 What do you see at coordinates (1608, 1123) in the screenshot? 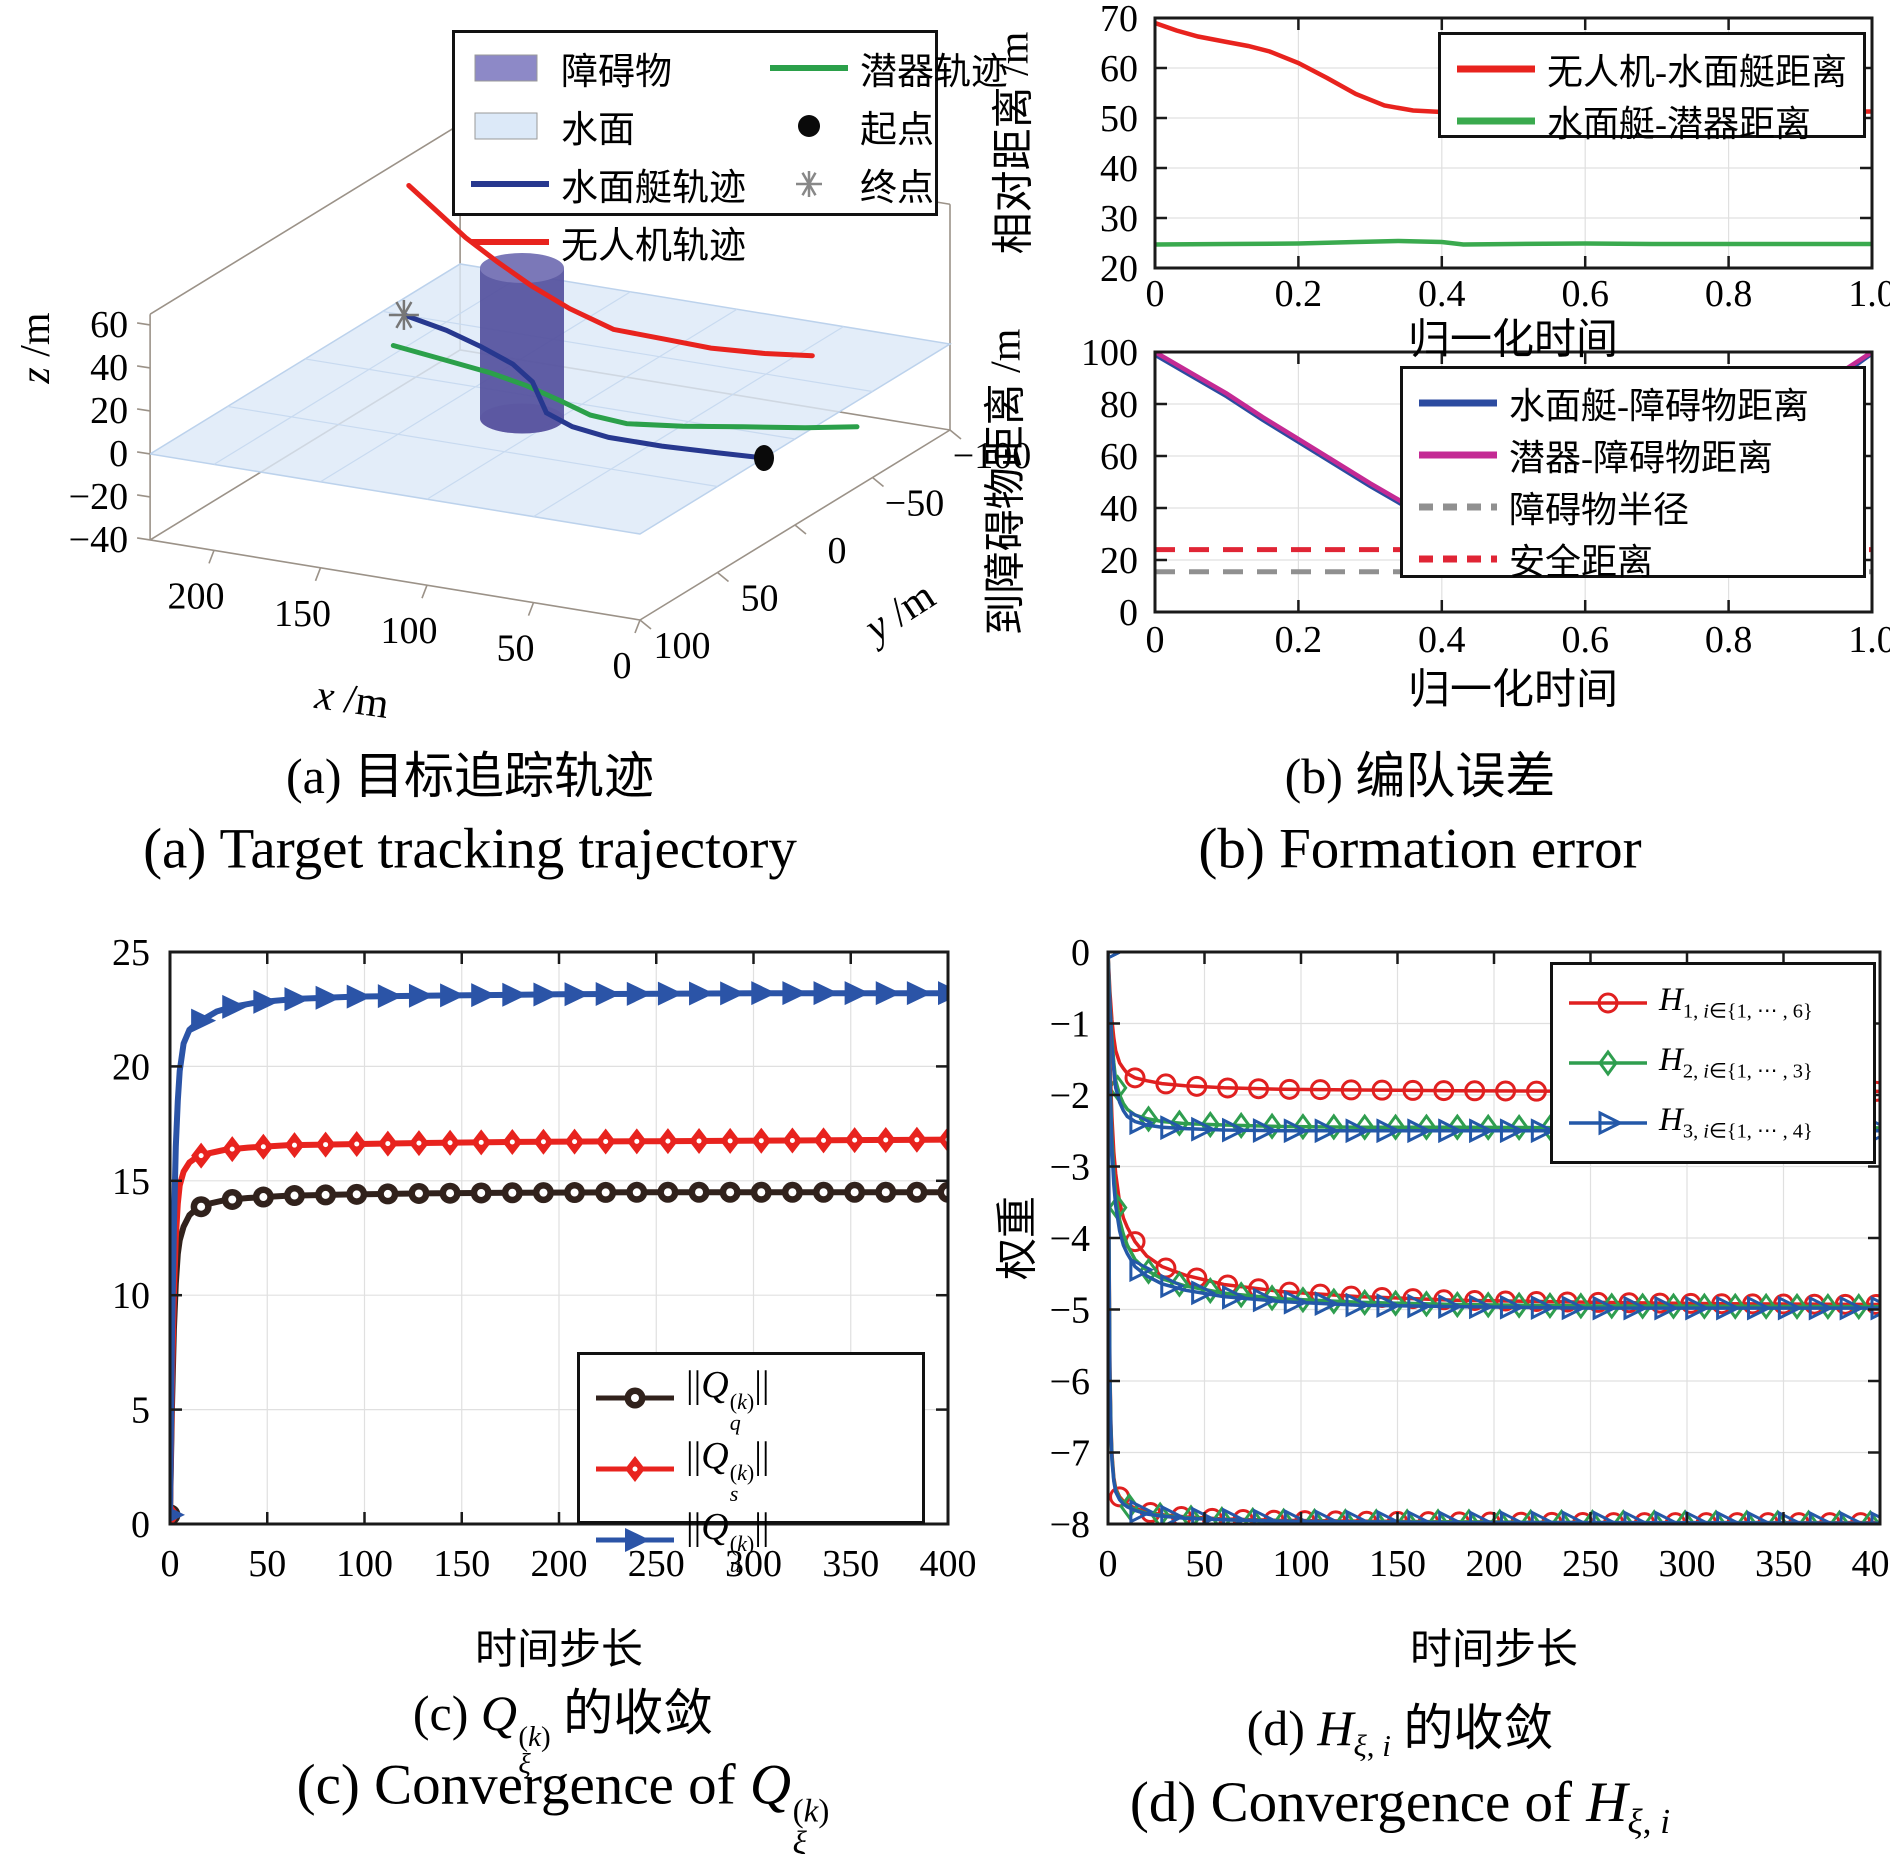
I see `H3-a-swatch` at bounding box center [1608, 1123].